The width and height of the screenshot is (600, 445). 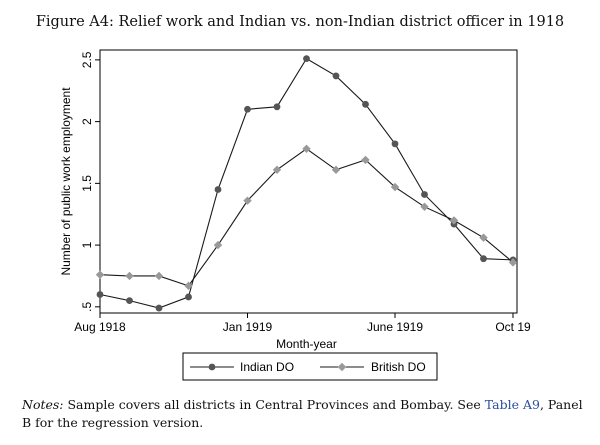 I want to click on x-tick-label: June 1919, so click(x=395, y=327).